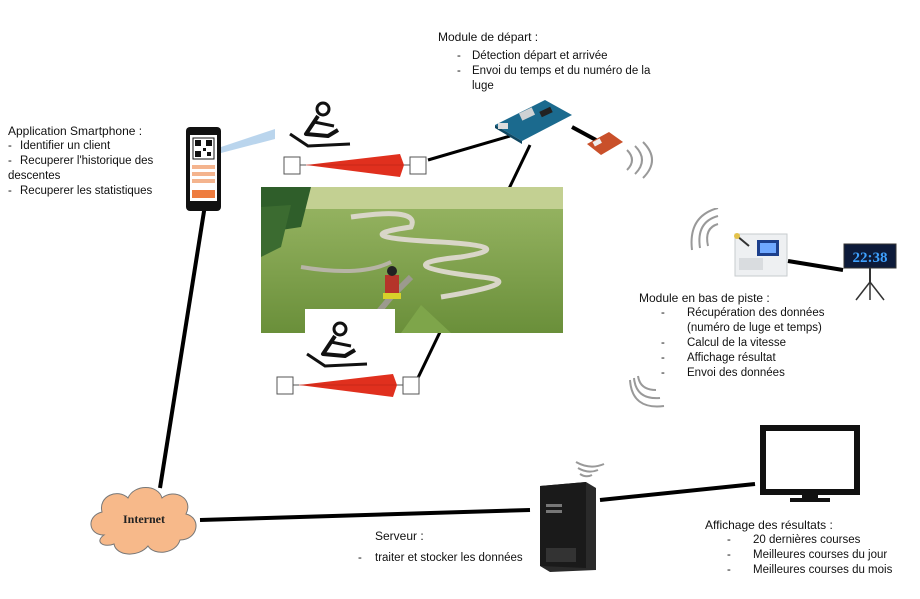  I want to click on smartphone-app-title: Application Smartphone :, so click(75, 131).